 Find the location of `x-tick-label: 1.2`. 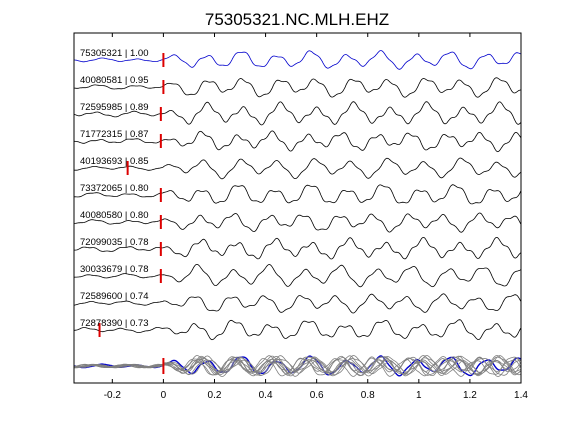

x-tick-label: 1.2 is located at coordinates (470, 395).